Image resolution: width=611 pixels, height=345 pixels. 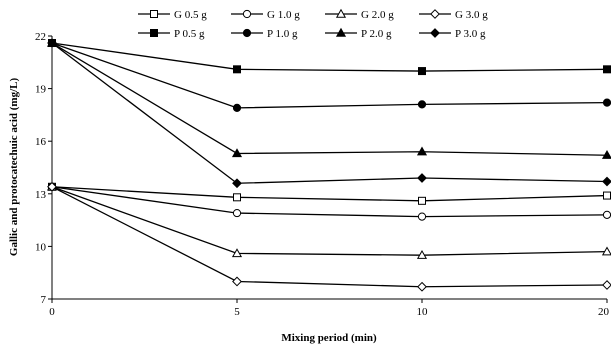 I want to click on series-g-0-5-g, so click(x=329, y=193).